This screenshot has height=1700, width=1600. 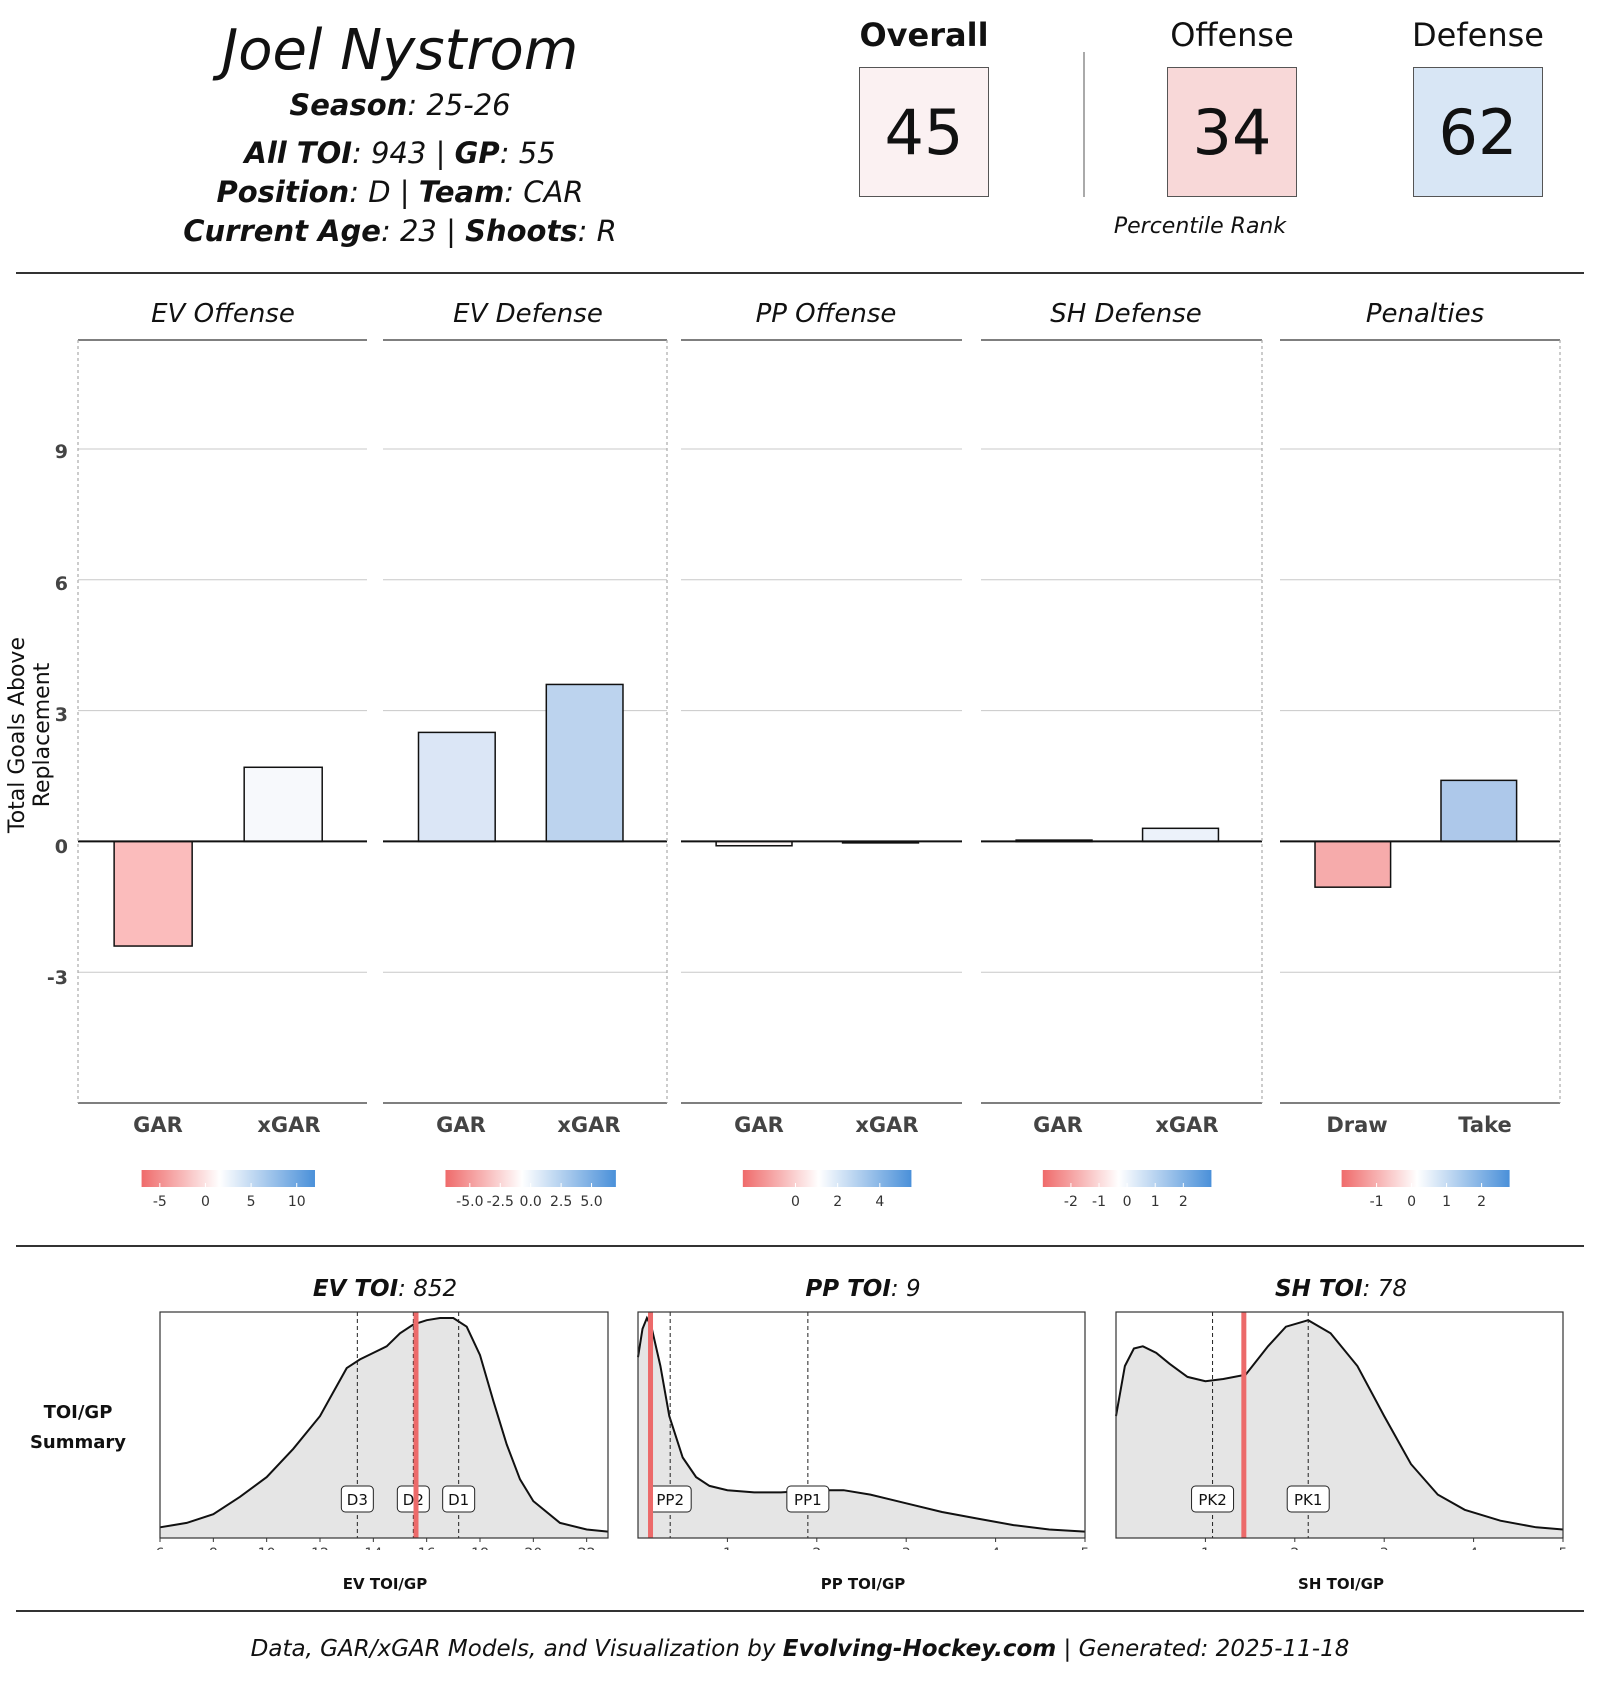 What do you see at coordinates (400, 192) in the screenshot?
I see `position-team-line: Position: D | Team: CAR` at bounding box center [400, 192].